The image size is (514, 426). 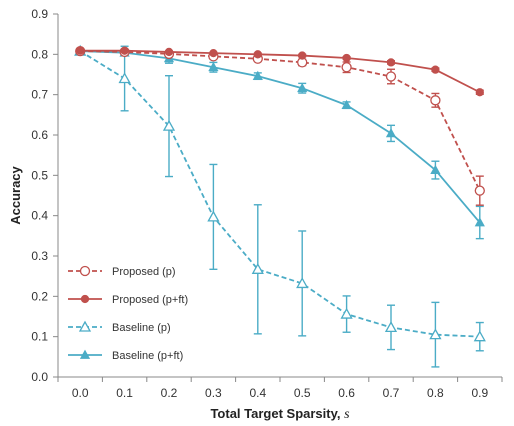 What do you see at coordinates (169, 393) in the screenshot?
I see `x-tick-label: 0.2` at bounding box center [169, 393].